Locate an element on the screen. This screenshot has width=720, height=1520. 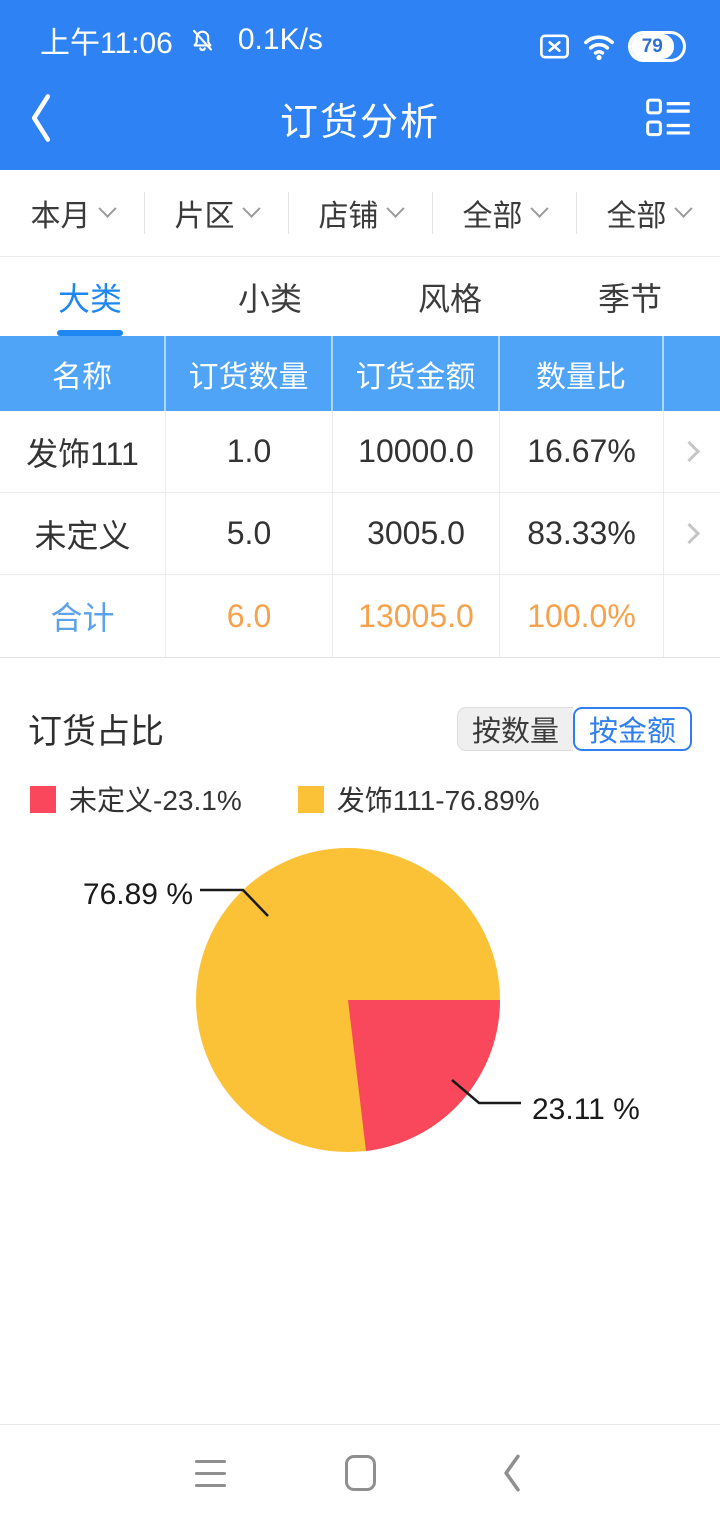
section-title: 订货占比 is located at coordinates (96, 732).